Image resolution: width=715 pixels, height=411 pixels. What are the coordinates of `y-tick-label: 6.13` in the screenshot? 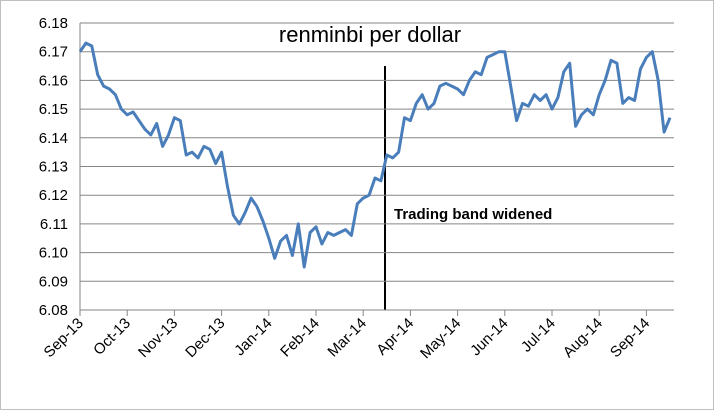 It's located at (53, 167).